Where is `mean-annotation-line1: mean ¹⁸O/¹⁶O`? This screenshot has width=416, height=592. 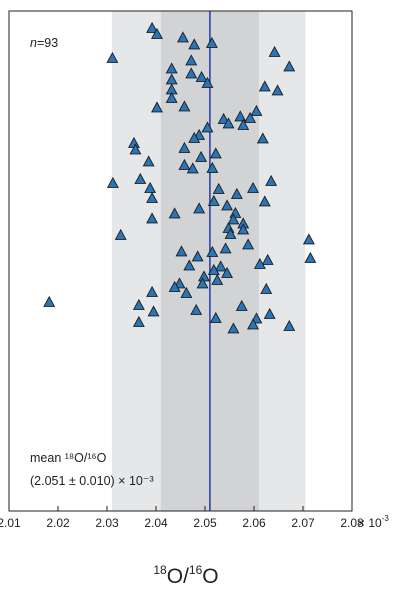 mean-annotation-line1: mean ¹⁸O/¹⁶O is located at coordinates (68, 458).